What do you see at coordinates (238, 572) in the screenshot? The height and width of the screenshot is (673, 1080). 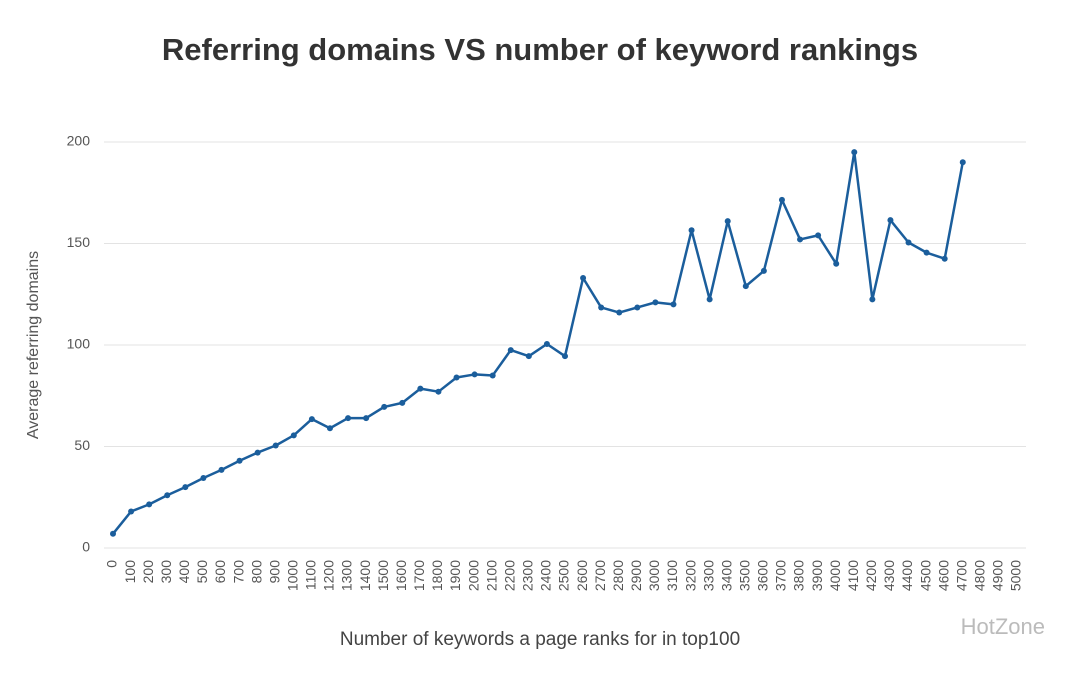 I see `x-tick-label: 700` at bounding box center [238, 572].